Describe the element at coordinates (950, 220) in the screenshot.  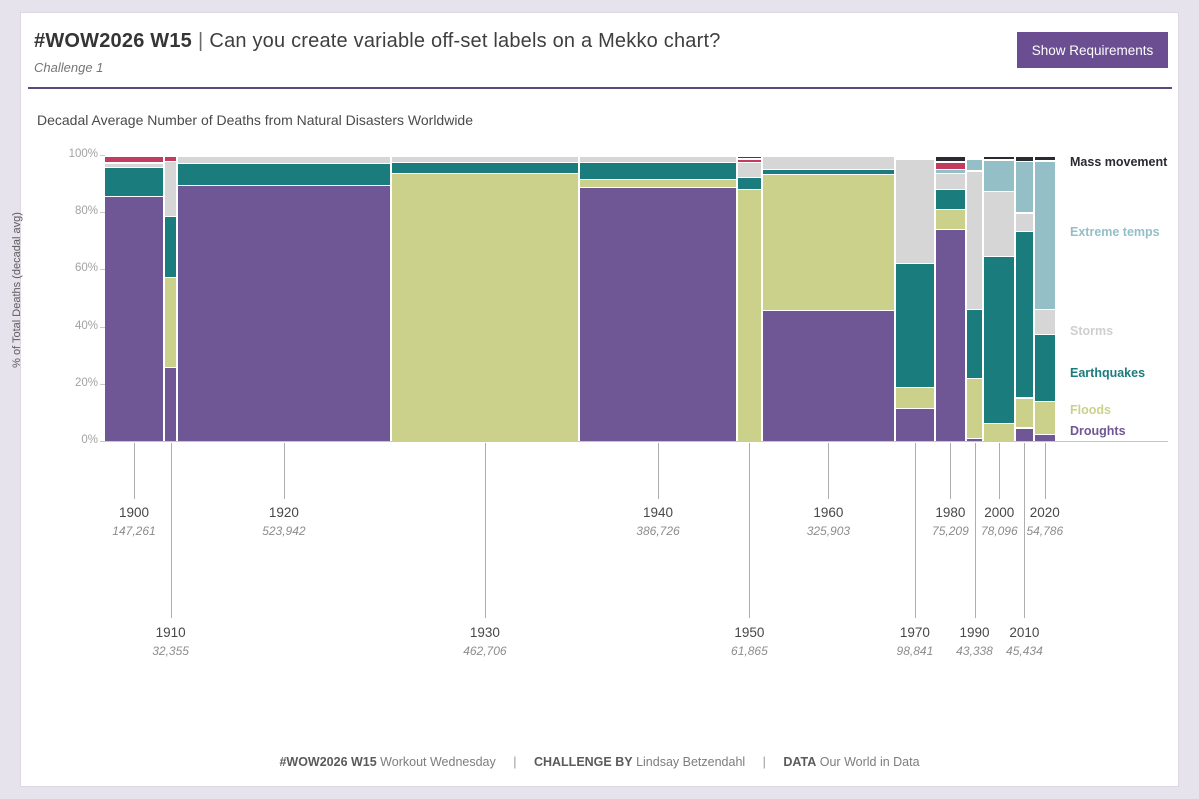
I see `mekko-segment-1980-floods` at that location.